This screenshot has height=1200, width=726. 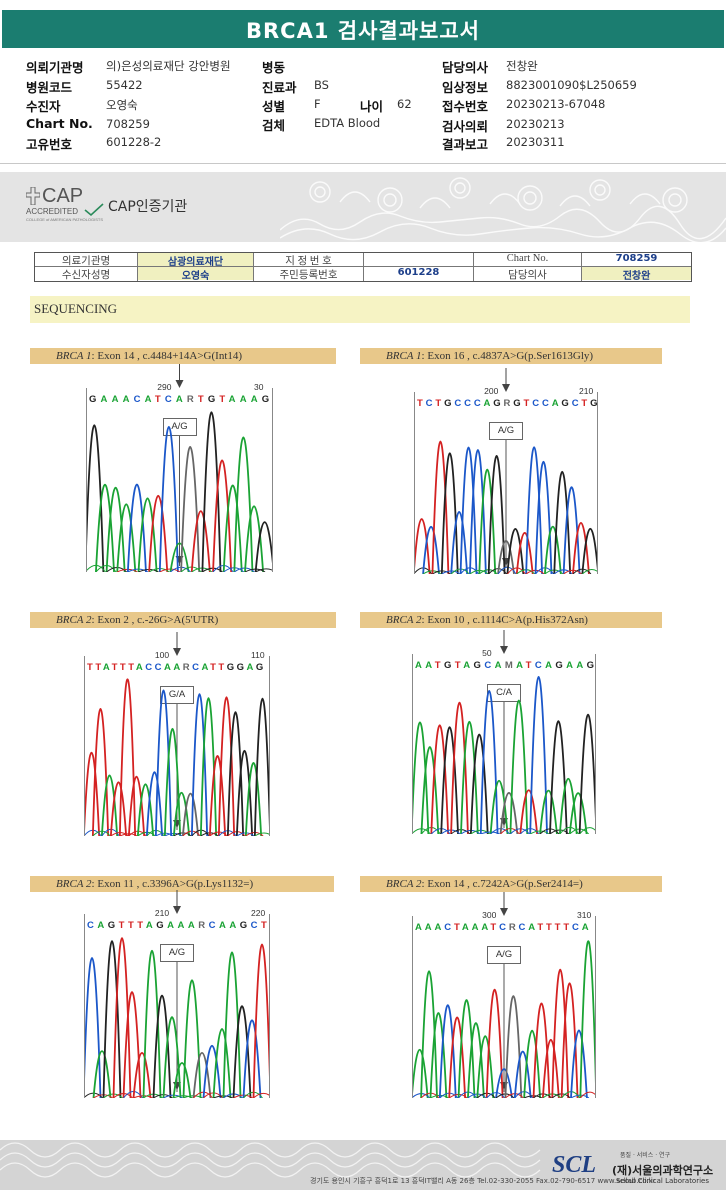 What do you see at coordinates (49, 87) in the screenshot?
I see `code-label: 병원코드` at bounding box center [49, 87].